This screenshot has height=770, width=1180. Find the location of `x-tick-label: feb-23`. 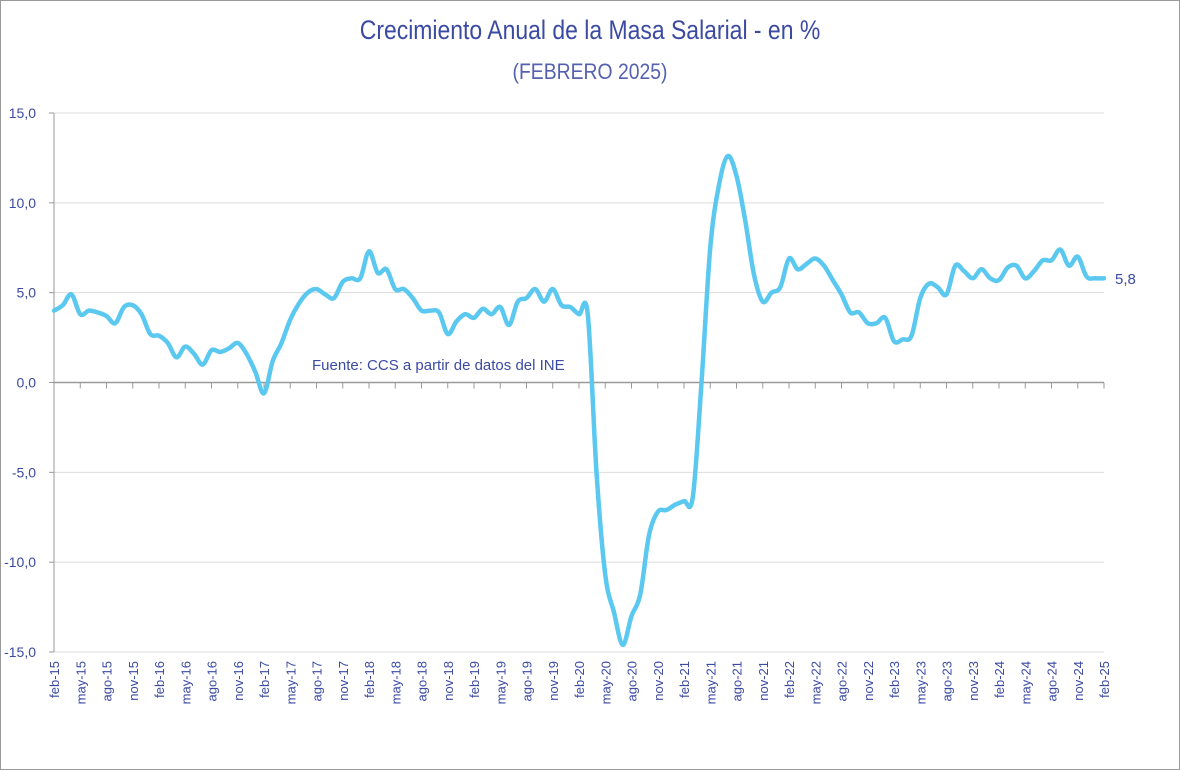

x-tick-label: feb-23 is located at coordinates (894, 679).